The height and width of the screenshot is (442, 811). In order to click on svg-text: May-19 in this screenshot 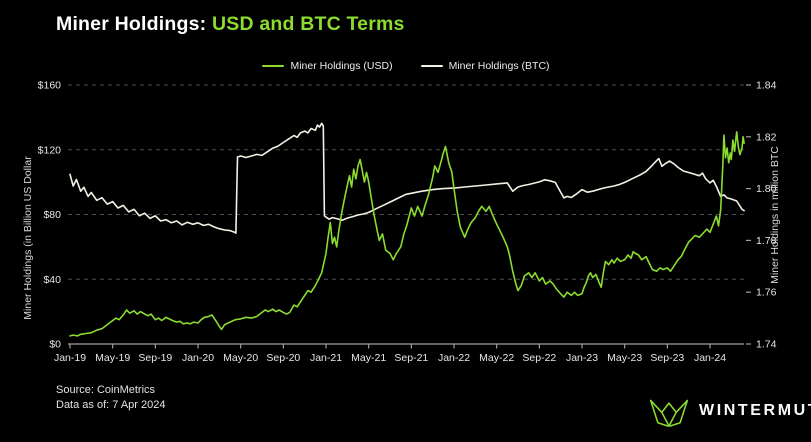, I will do `click(112, 358)`.